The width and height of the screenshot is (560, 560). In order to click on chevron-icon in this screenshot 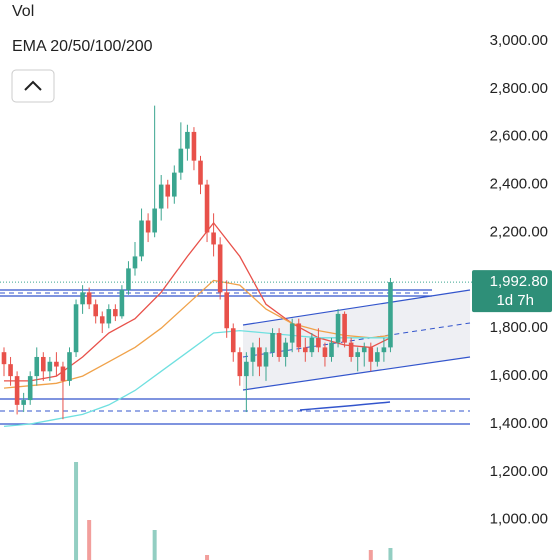, I will do `click(33, 85)`.